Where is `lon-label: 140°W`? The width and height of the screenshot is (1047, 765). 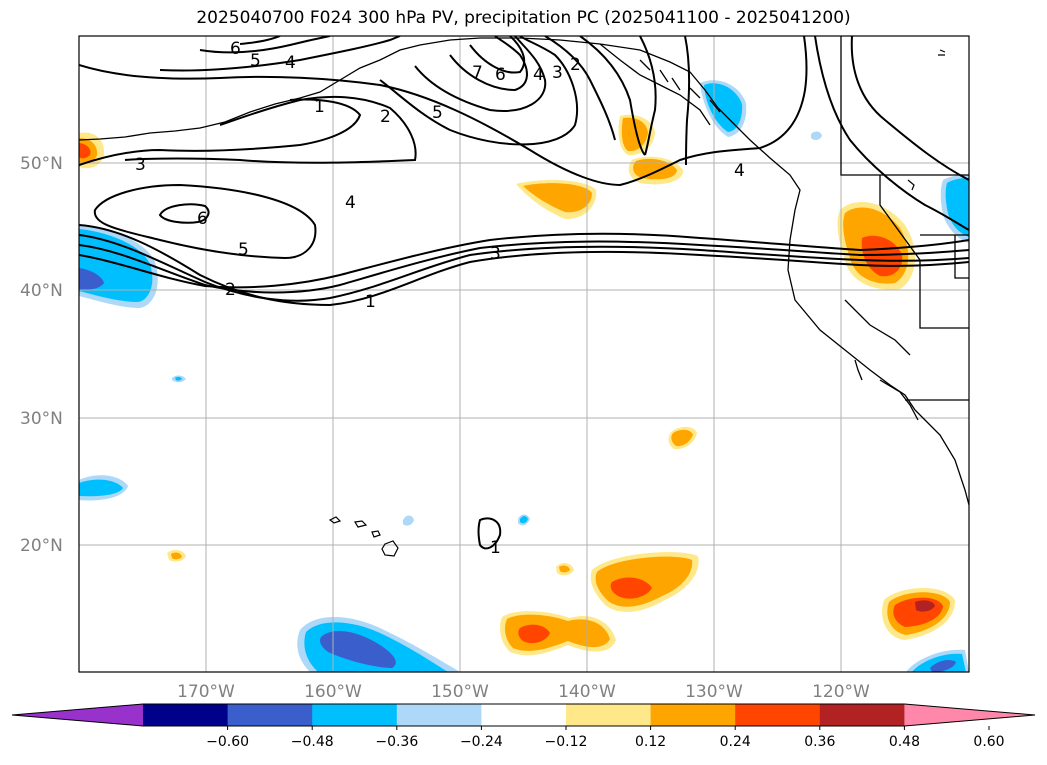 lon-label: 140°W is located at coordinates (587, 692).